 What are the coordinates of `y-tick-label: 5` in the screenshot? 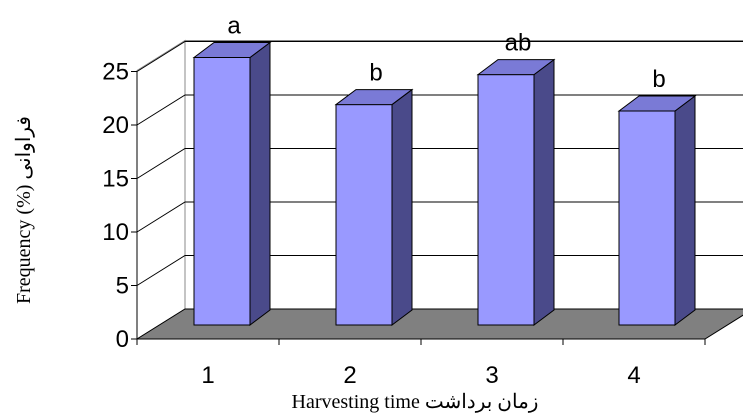 It's located at (122, 286).